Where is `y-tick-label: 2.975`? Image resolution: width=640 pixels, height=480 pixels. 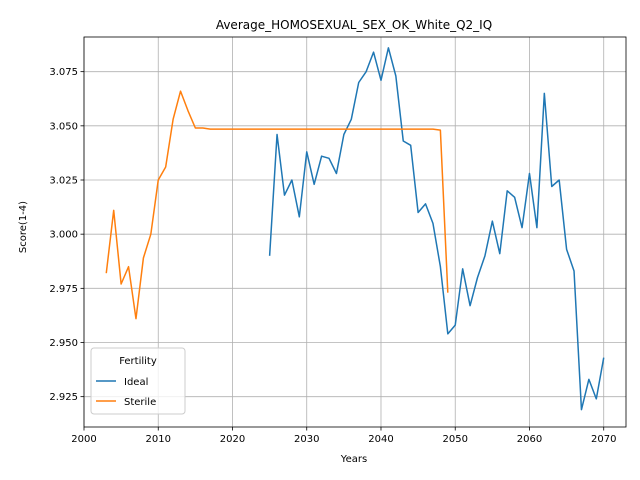 y-tick-label: 2.975 is located at coordinates (63, 289).